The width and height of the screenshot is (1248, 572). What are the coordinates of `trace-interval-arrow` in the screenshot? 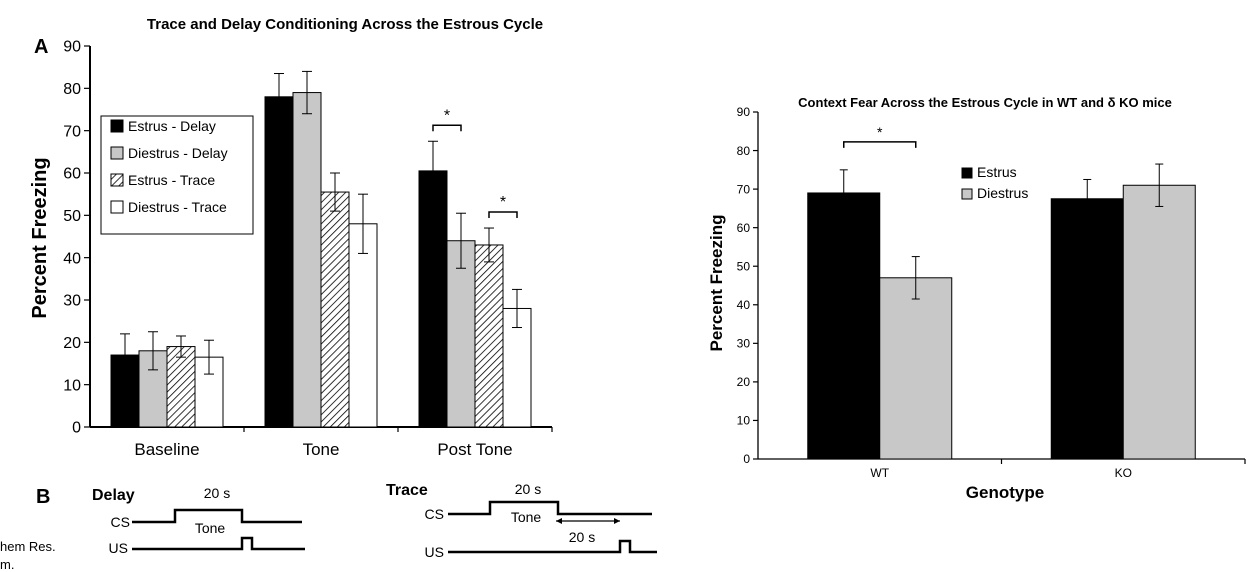 It's located at (588, 521).